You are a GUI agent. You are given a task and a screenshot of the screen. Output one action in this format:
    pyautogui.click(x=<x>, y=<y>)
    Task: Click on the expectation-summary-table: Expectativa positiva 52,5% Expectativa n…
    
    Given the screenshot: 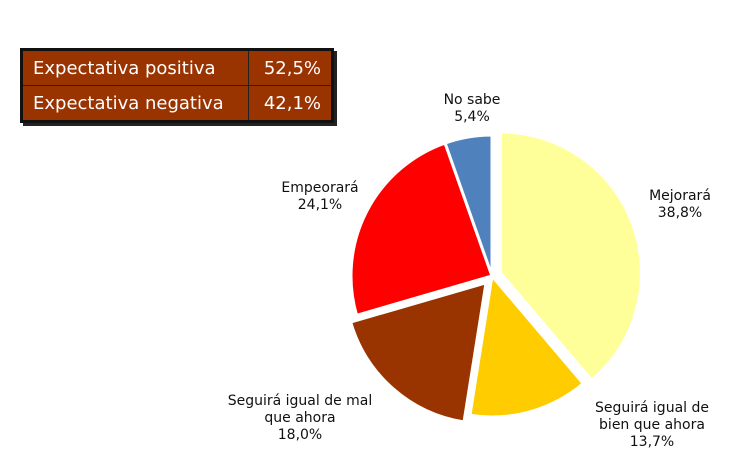 What is the action you would take?
    pyautogui.click(x=177, y=85)
    